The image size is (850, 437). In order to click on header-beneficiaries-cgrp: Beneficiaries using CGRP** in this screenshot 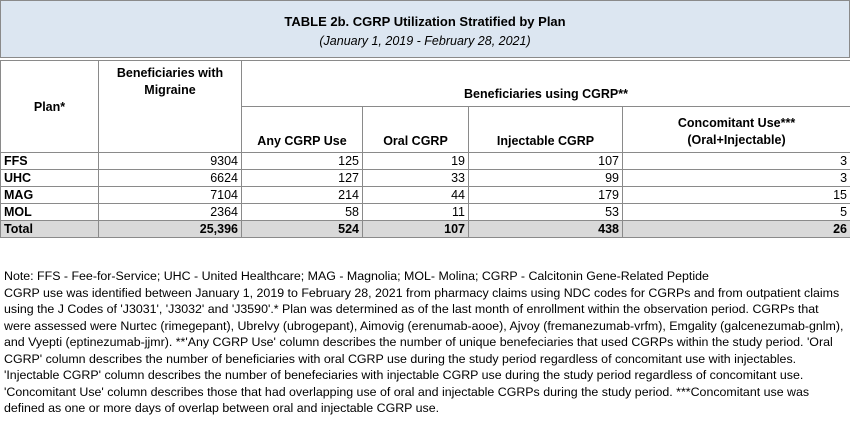, I will do `click(545, 83)`.